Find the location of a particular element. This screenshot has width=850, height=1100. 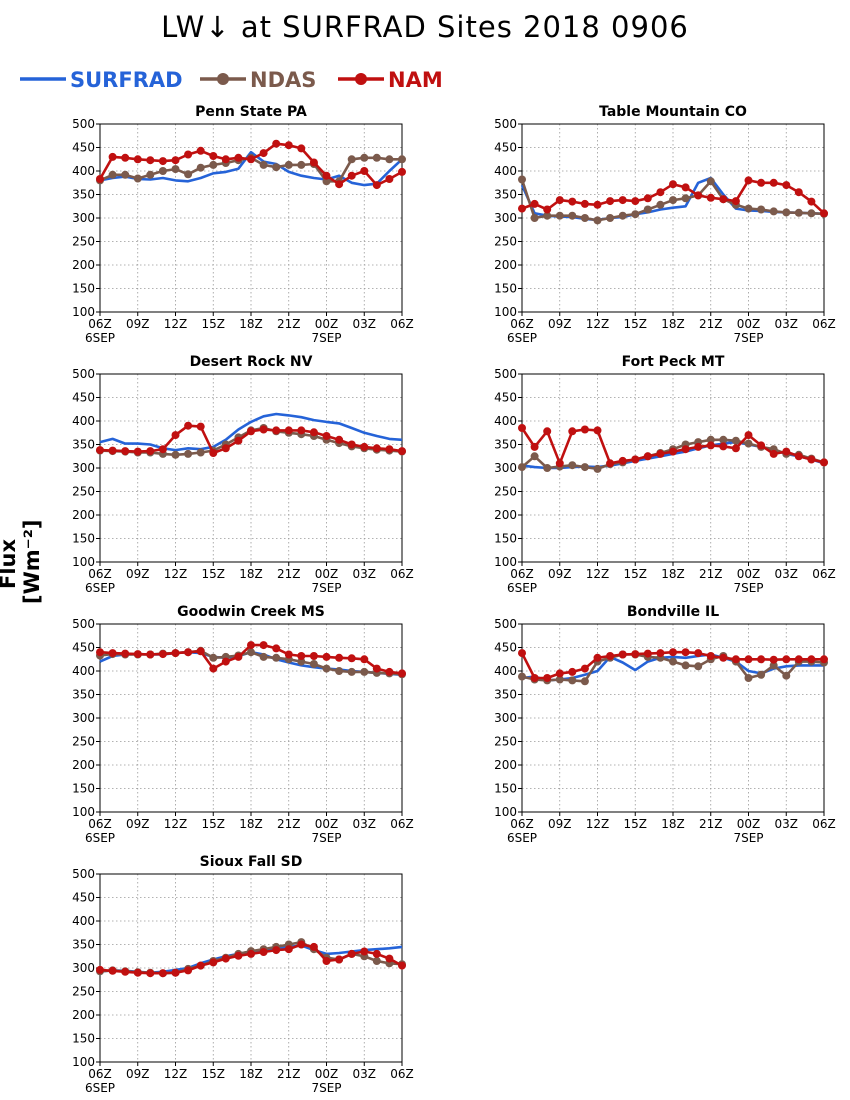

y-tick-label: 500 is located at coordinates (83, 374).